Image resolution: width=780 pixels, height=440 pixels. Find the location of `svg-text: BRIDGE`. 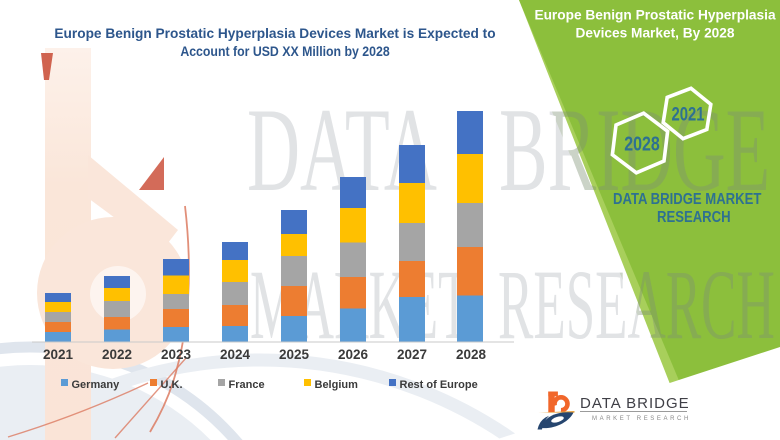

svg-text: BRIDGE is located at coordinates (634, 151).